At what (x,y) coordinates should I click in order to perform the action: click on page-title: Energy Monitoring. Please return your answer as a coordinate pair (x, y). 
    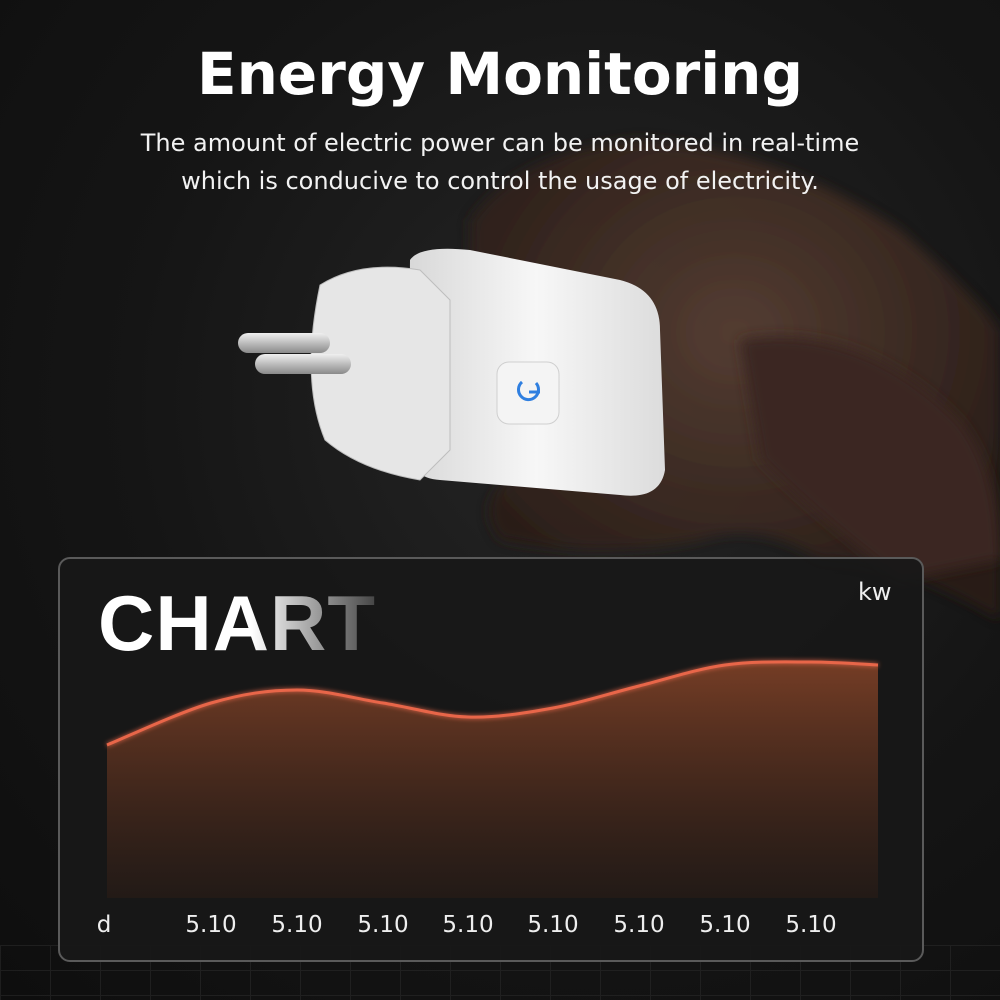
    Looking at the image, I should click on (500, 74).